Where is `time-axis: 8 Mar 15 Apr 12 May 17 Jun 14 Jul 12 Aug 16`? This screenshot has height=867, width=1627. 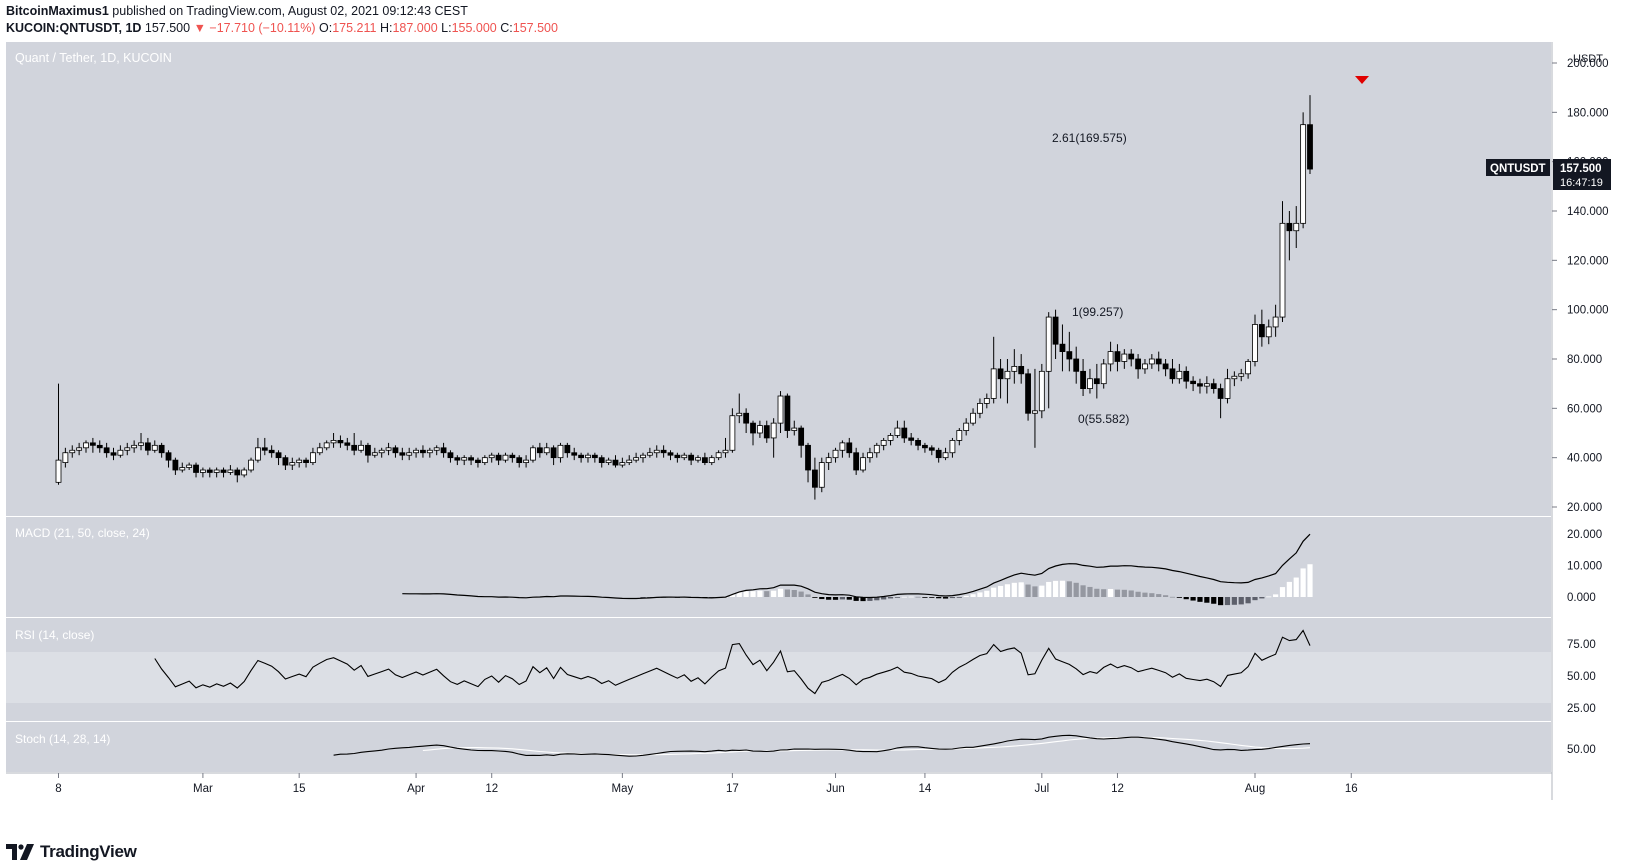 time-axis: 8 Mar 15 Apr 12 May 17 Jun 14 Jul 12 Aug 16 is located at coordinates (706, 784).